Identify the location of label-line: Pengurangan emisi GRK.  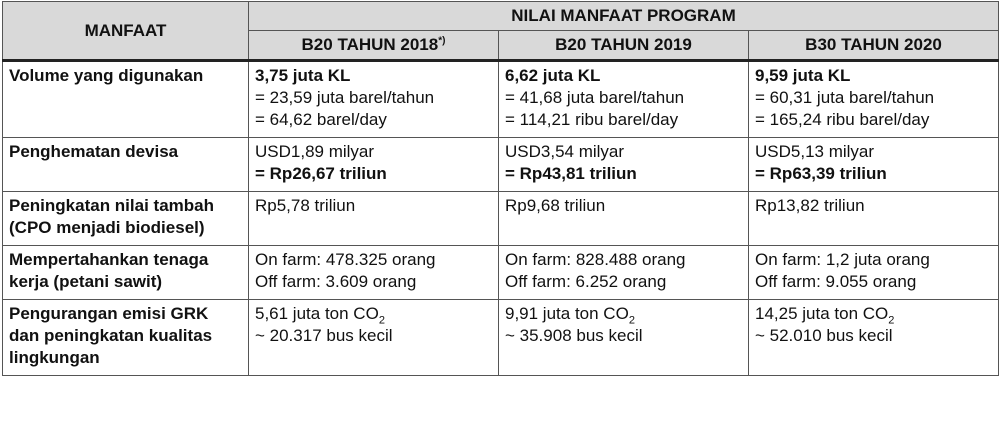
(109, 313).